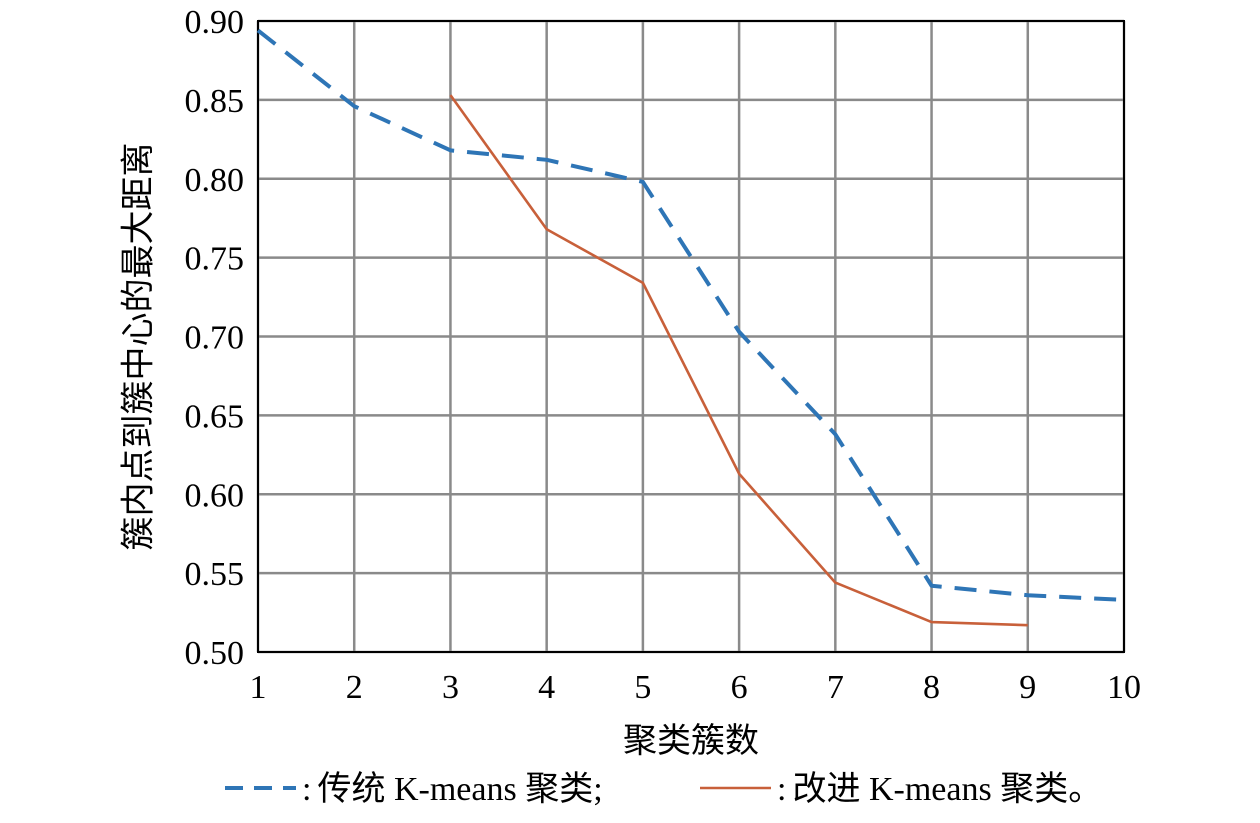 The height and width of the screenshot is (823, 1260). What do you see at coordinates (450, 687) in the screenshot?
I see `x-tick-label: 3` at bounding box center [450, 687].